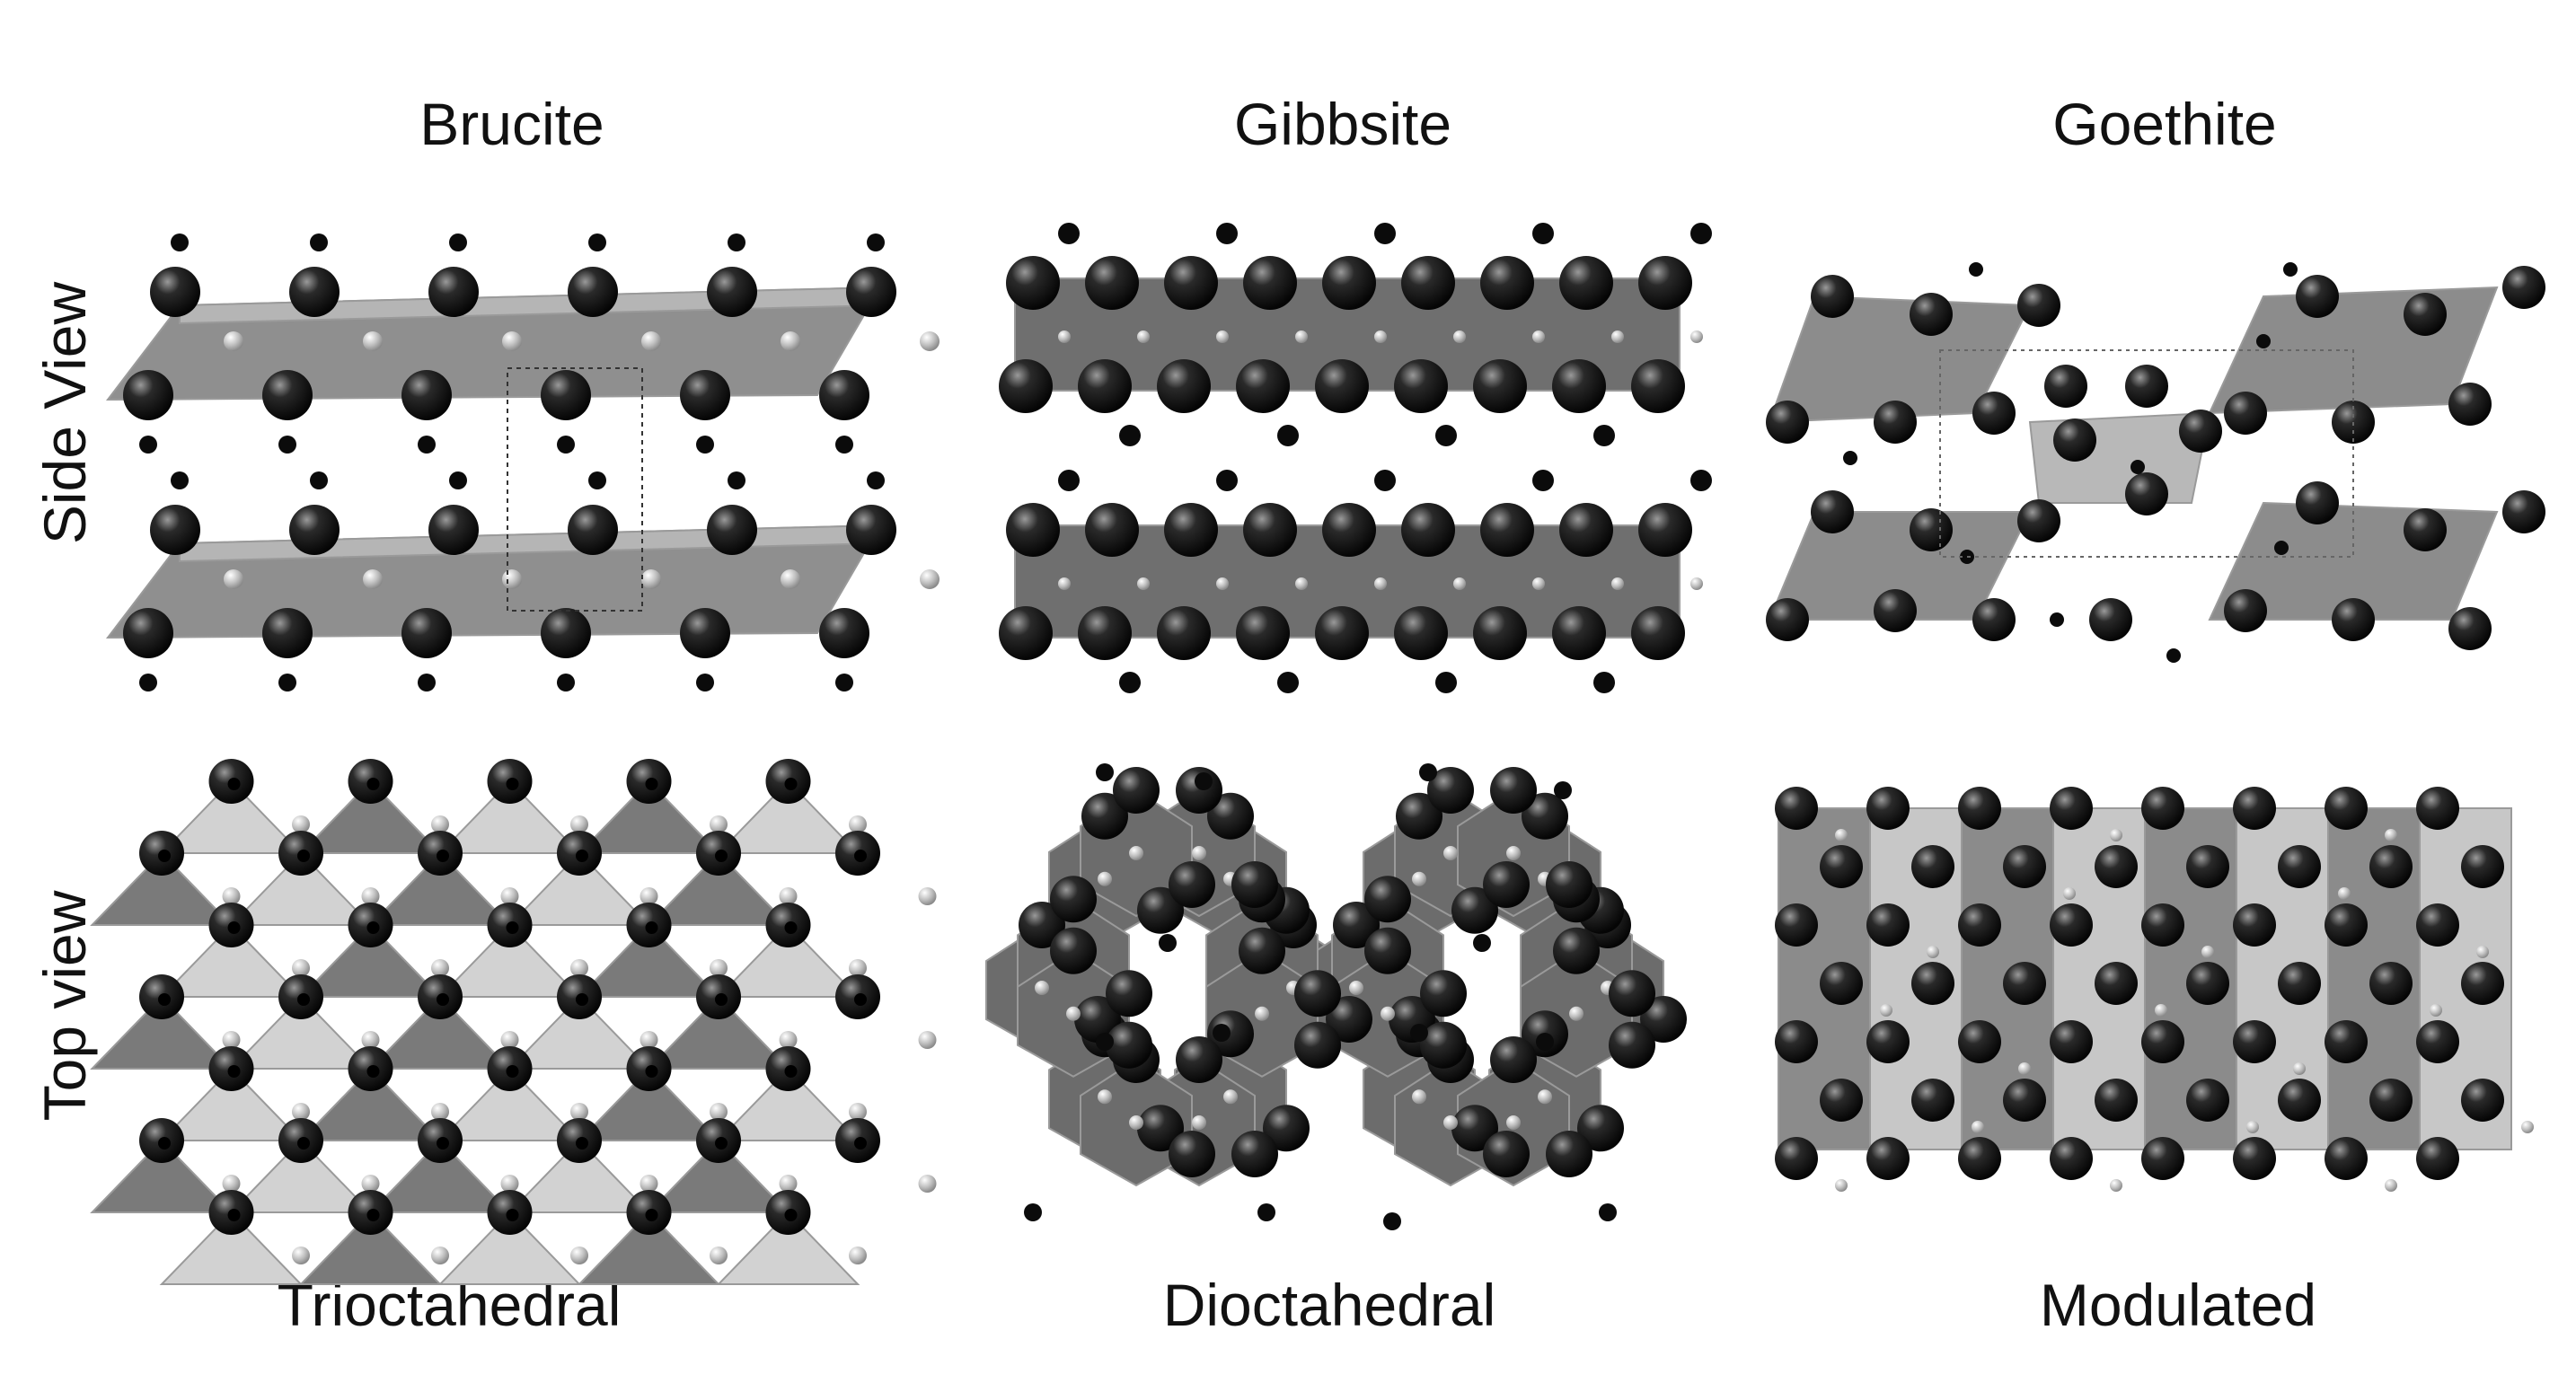 The image size is (2576, 1383). What do you see at coordinates (64, 1006) in the screenshot?
I see `row-label-top-view: Top view` at bounding box center [64, 1006].